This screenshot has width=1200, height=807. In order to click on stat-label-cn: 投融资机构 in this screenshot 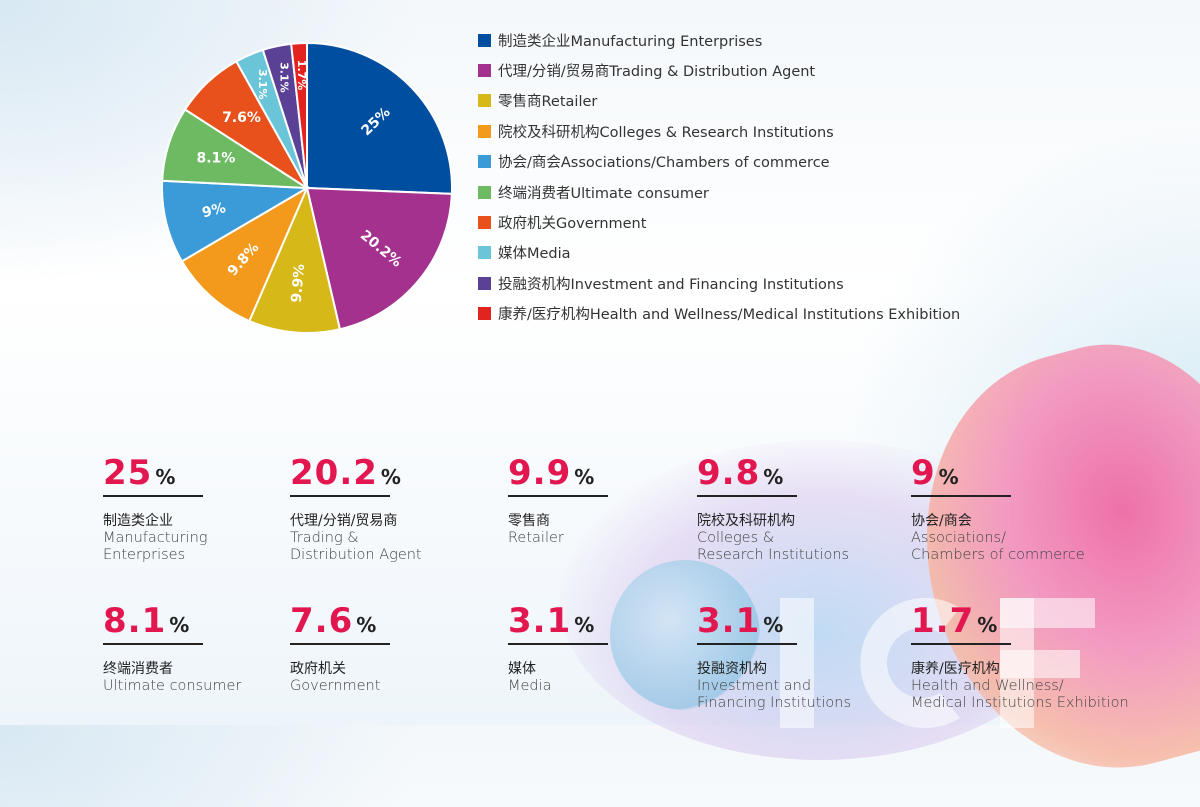, I will do `click(732, 669)`.